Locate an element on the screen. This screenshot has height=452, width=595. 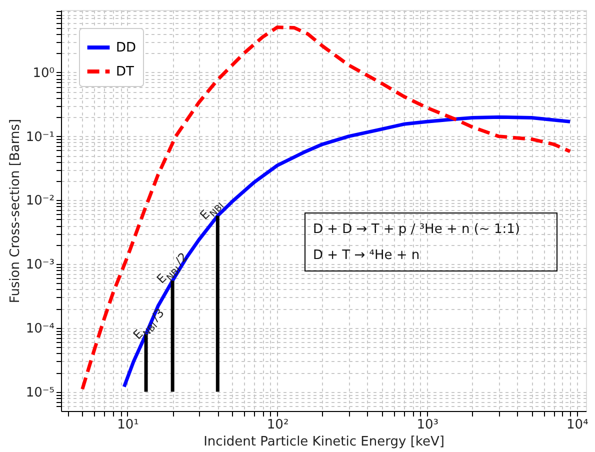
x-axis-title: Incident Particle Kinetic Energy [keV] is located at coordinates (324, 442).